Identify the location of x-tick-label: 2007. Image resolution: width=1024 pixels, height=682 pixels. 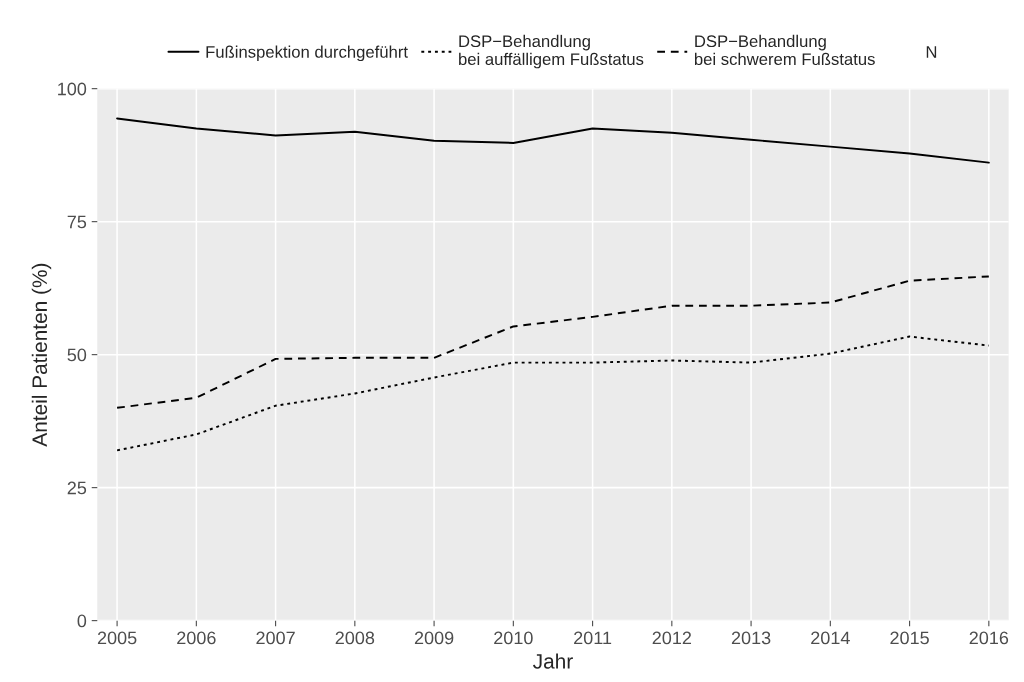
(275, 638).